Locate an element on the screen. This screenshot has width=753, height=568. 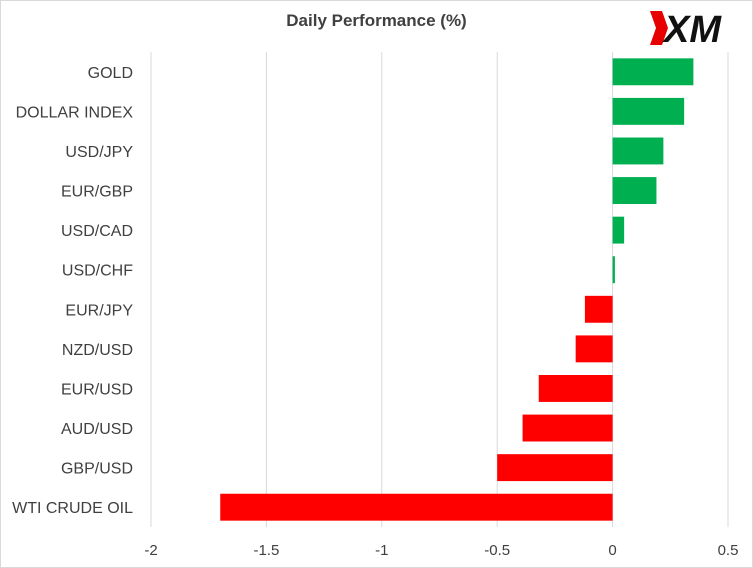
category-label: USD/JPY is located at coordinates (99, 152).